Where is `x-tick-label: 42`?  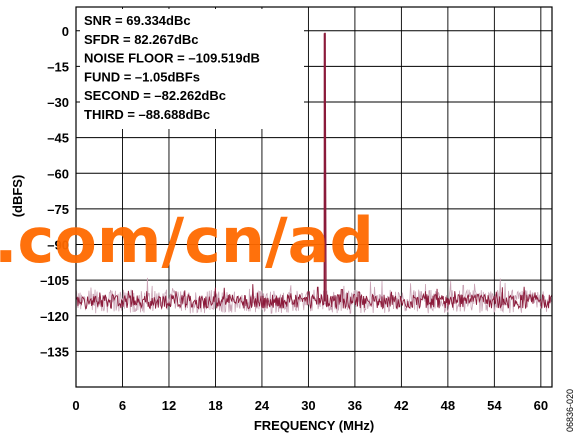 x-tick-label: 42 is located at coordinates (401, 405).